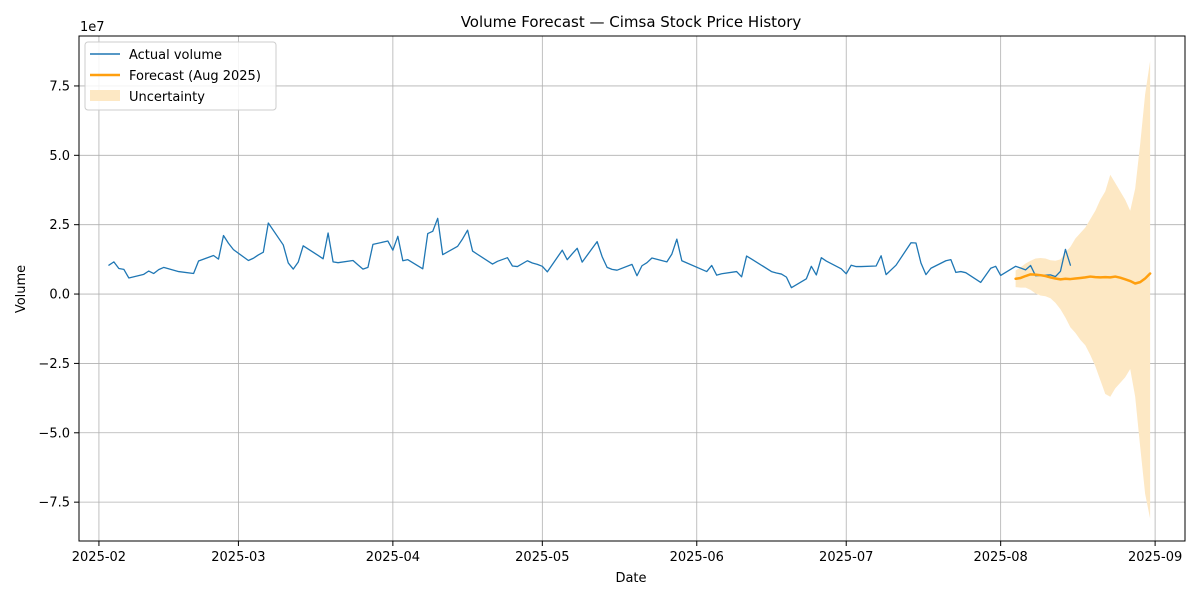 The height and width of the screenshot is (604, 1200). I want to click on y-tick-label: −7.5, so click(54, 503).